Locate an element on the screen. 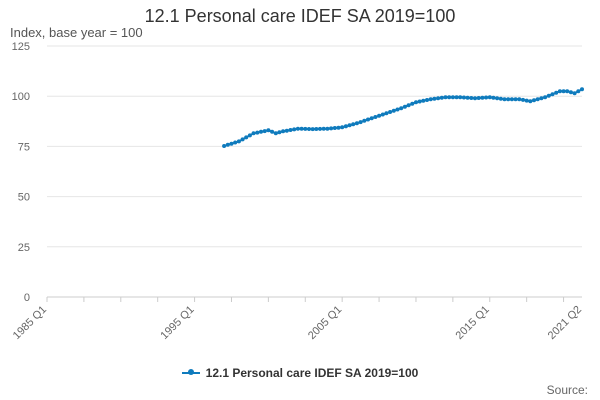  x-tick-label: 2005 Q1 is located at coordinates (325, 323).